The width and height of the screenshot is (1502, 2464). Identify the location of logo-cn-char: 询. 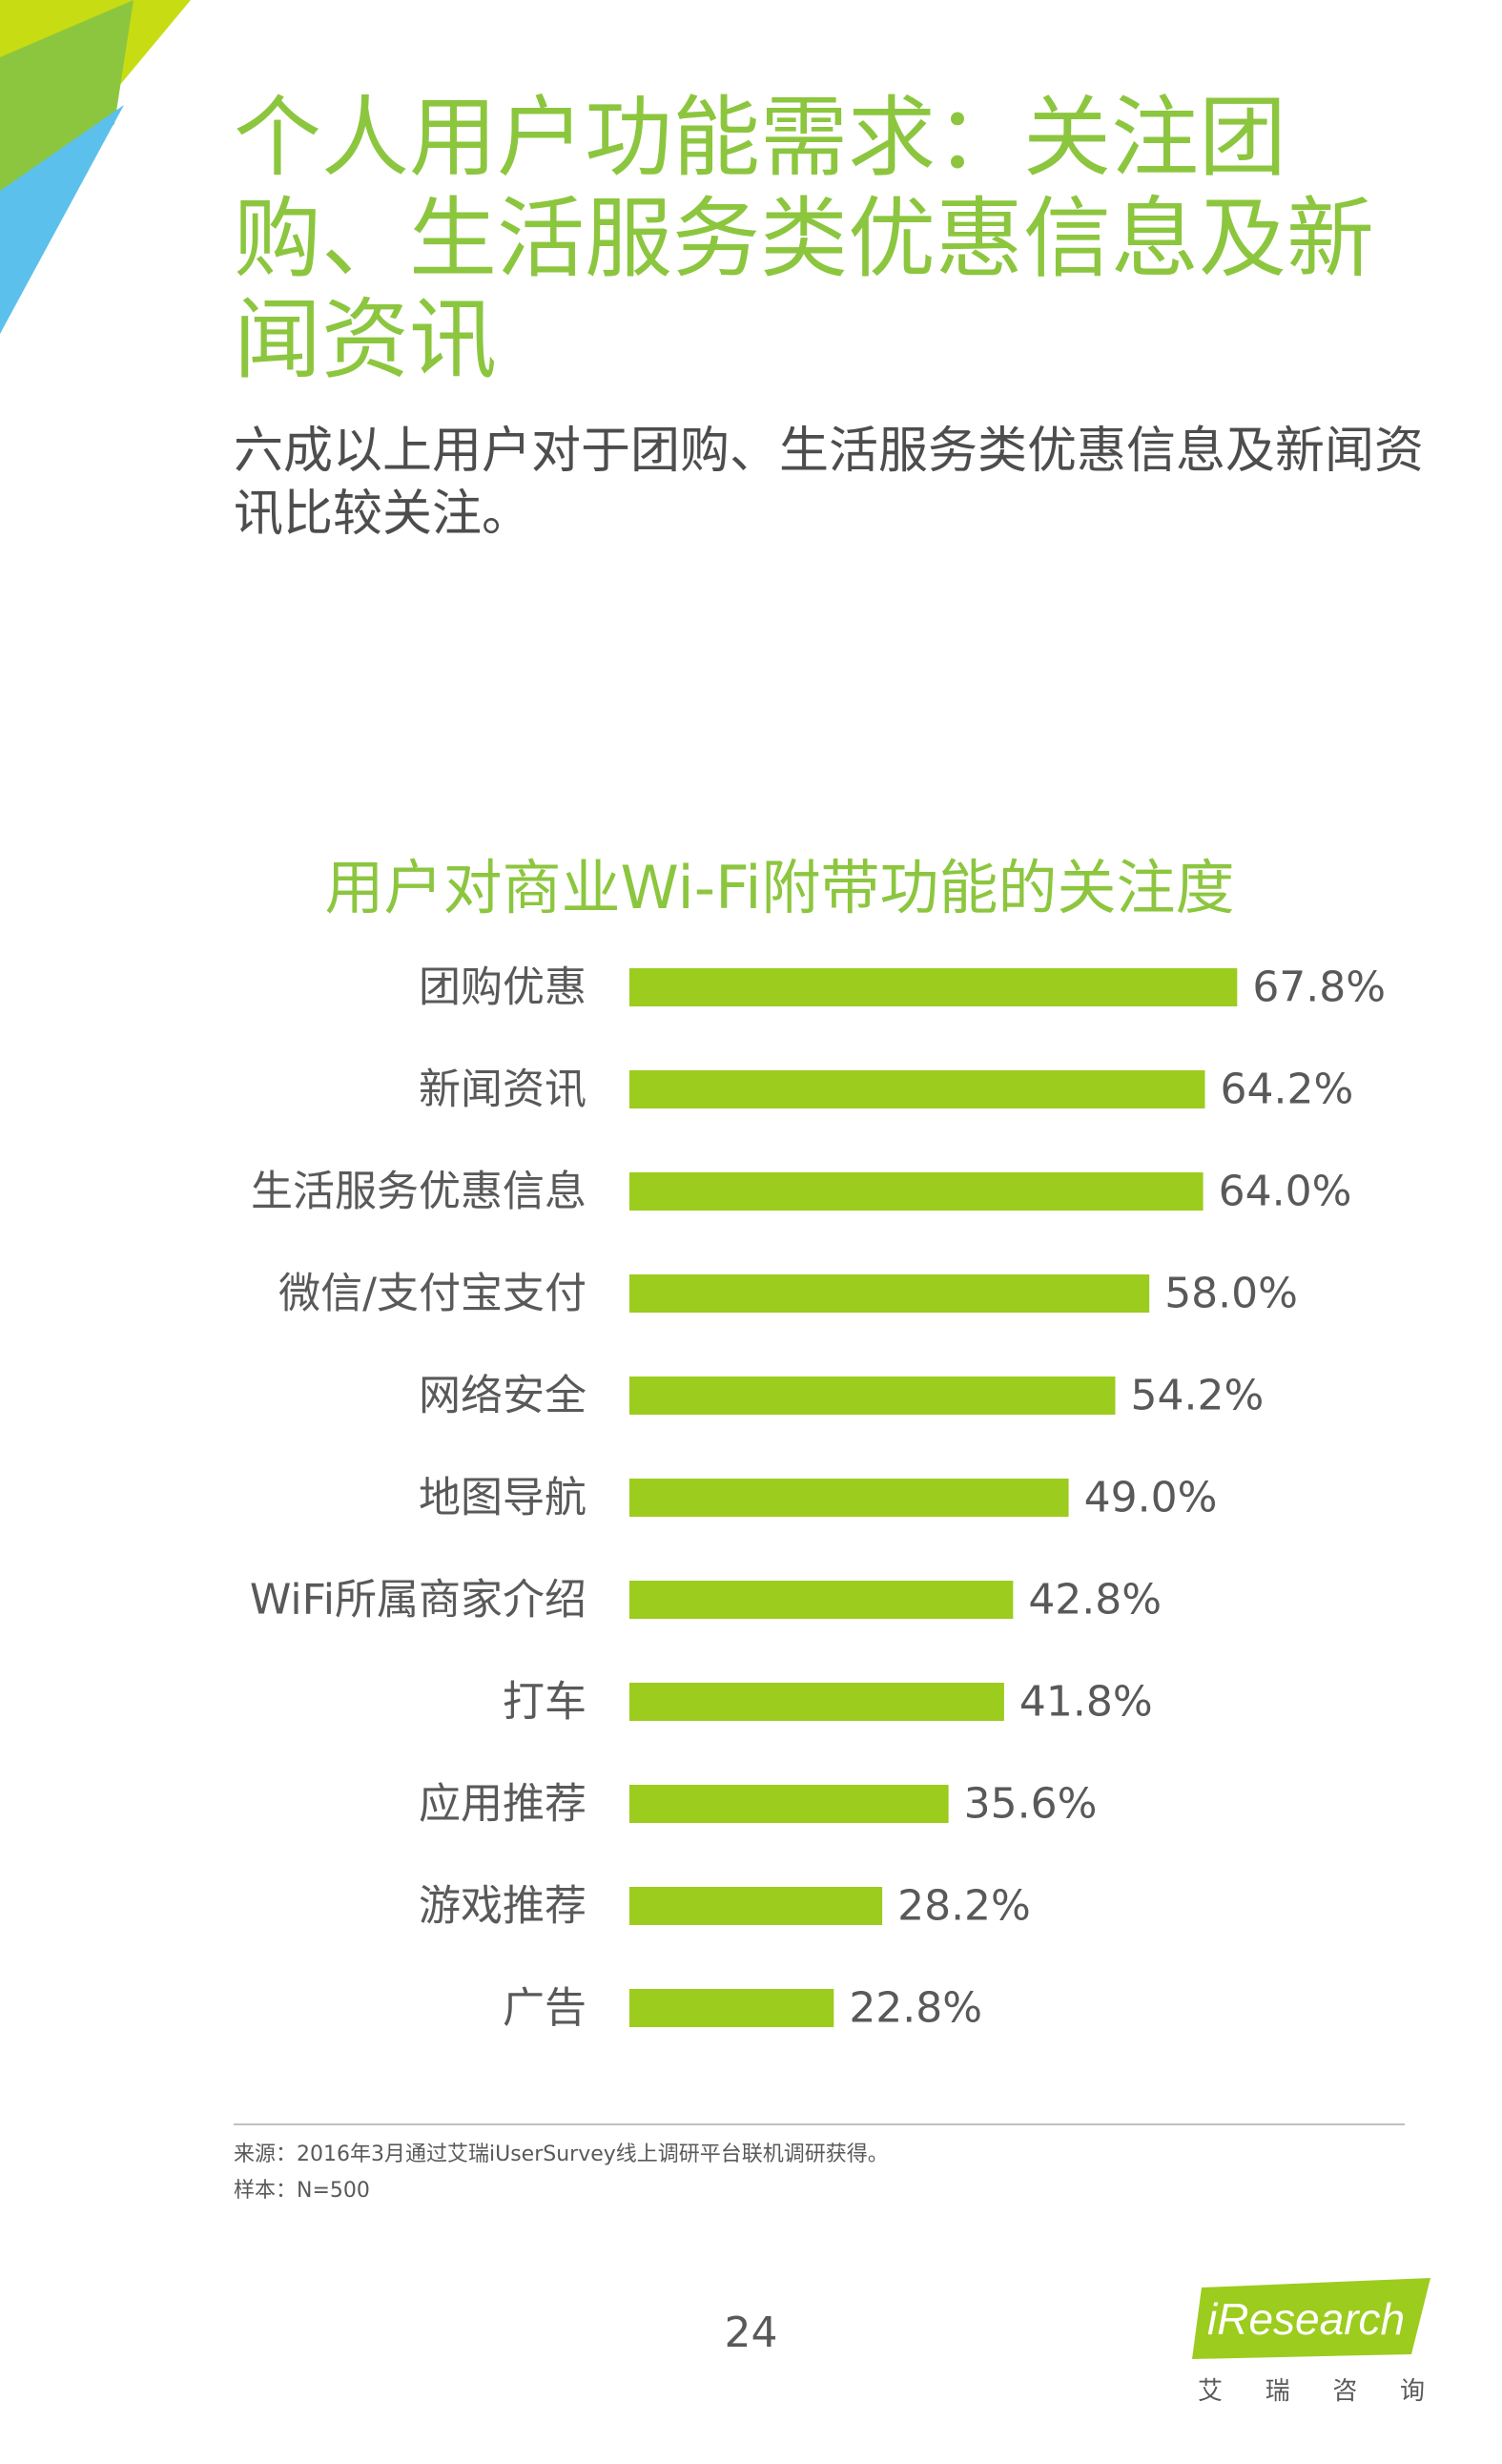
(1412, 2391).